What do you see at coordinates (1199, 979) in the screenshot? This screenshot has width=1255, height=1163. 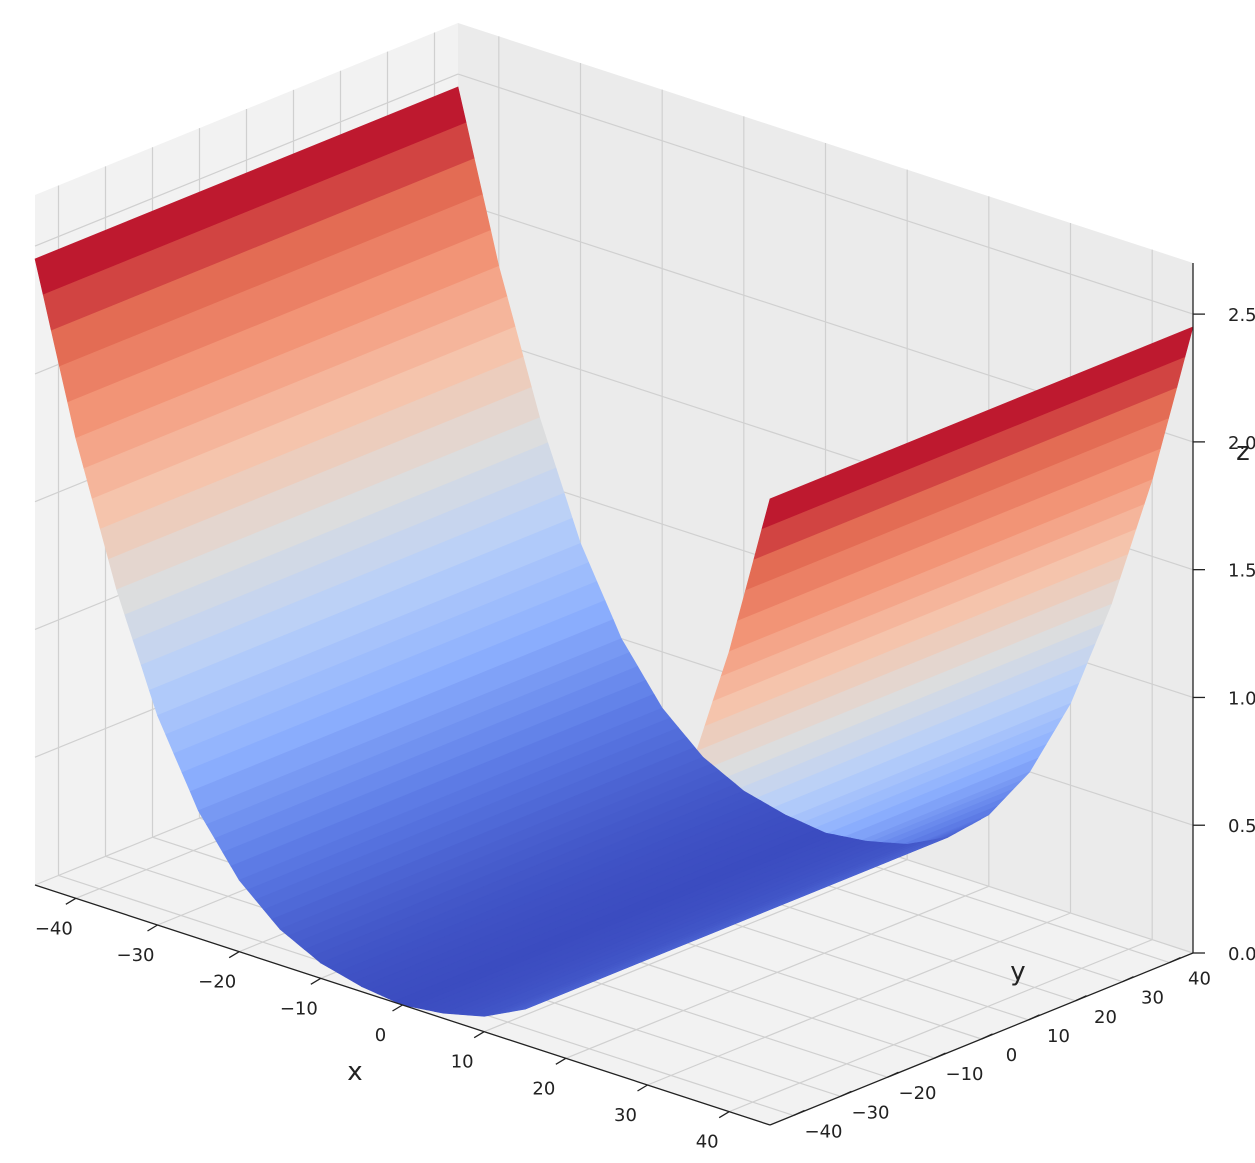 I see `y-tick-label: 40` at bounding box center [1199, 979].